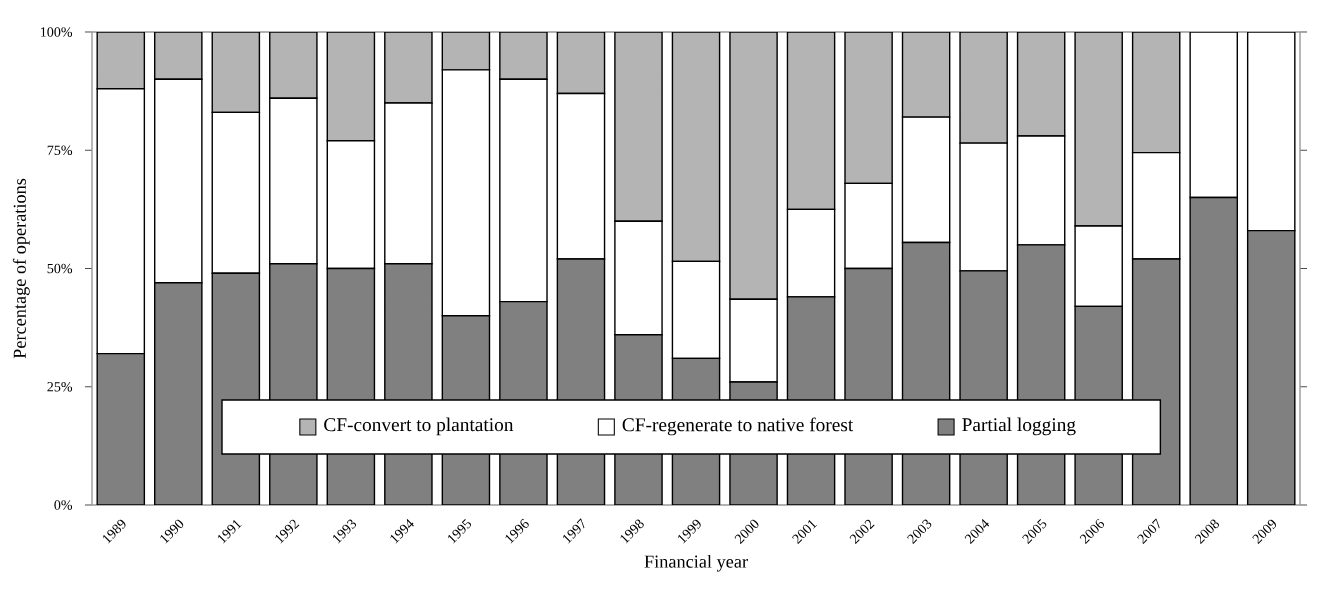  I want to click on y-tick-label: 25%, so click(60, 386).